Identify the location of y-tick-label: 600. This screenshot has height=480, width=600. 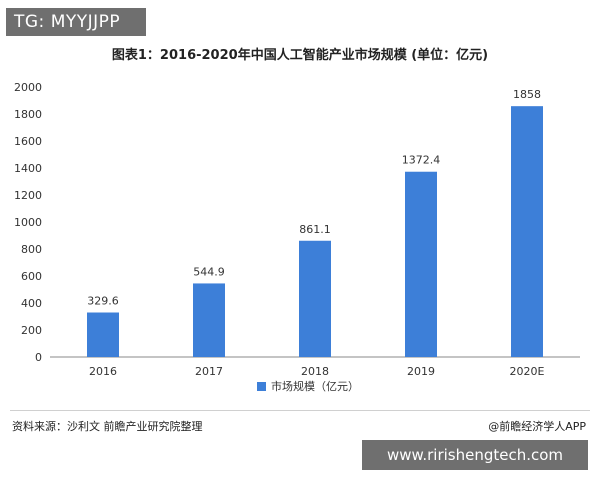
(31, 276).